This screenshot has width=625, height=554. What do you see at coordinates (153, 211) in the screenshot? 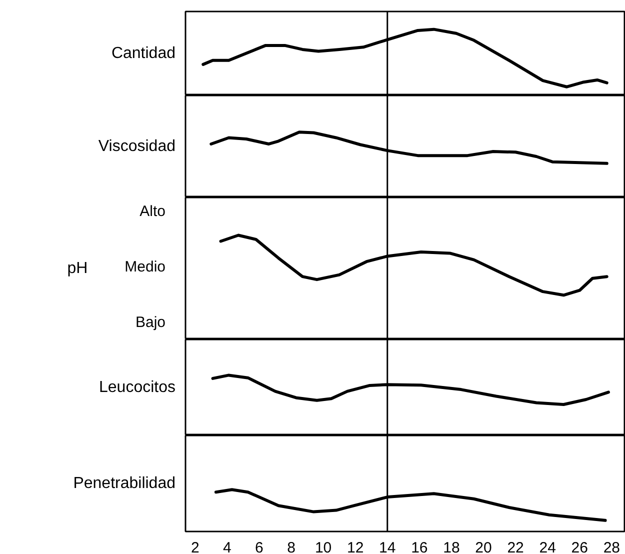
I see `text: Alto` at bounding box center [153, 211].